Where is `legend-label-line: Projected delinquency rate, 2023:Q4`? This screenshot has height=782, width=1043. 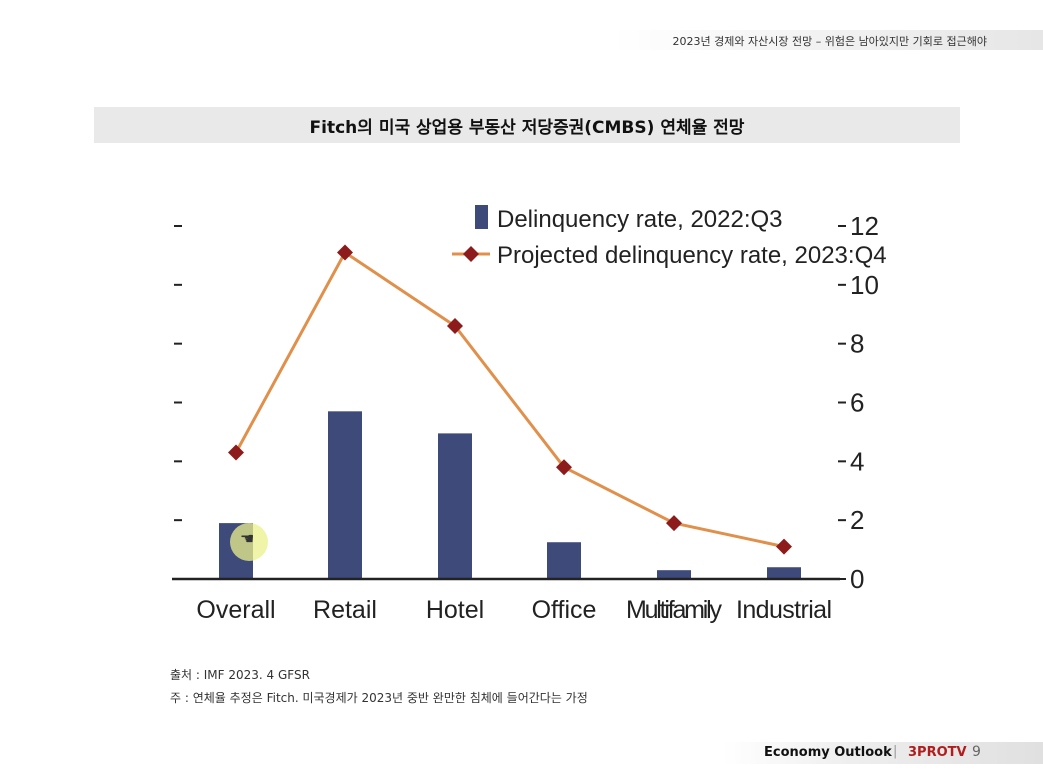 legend-label-line: Projected delinquency rate, 2023:Q4 is located at coordinates (692, 255).